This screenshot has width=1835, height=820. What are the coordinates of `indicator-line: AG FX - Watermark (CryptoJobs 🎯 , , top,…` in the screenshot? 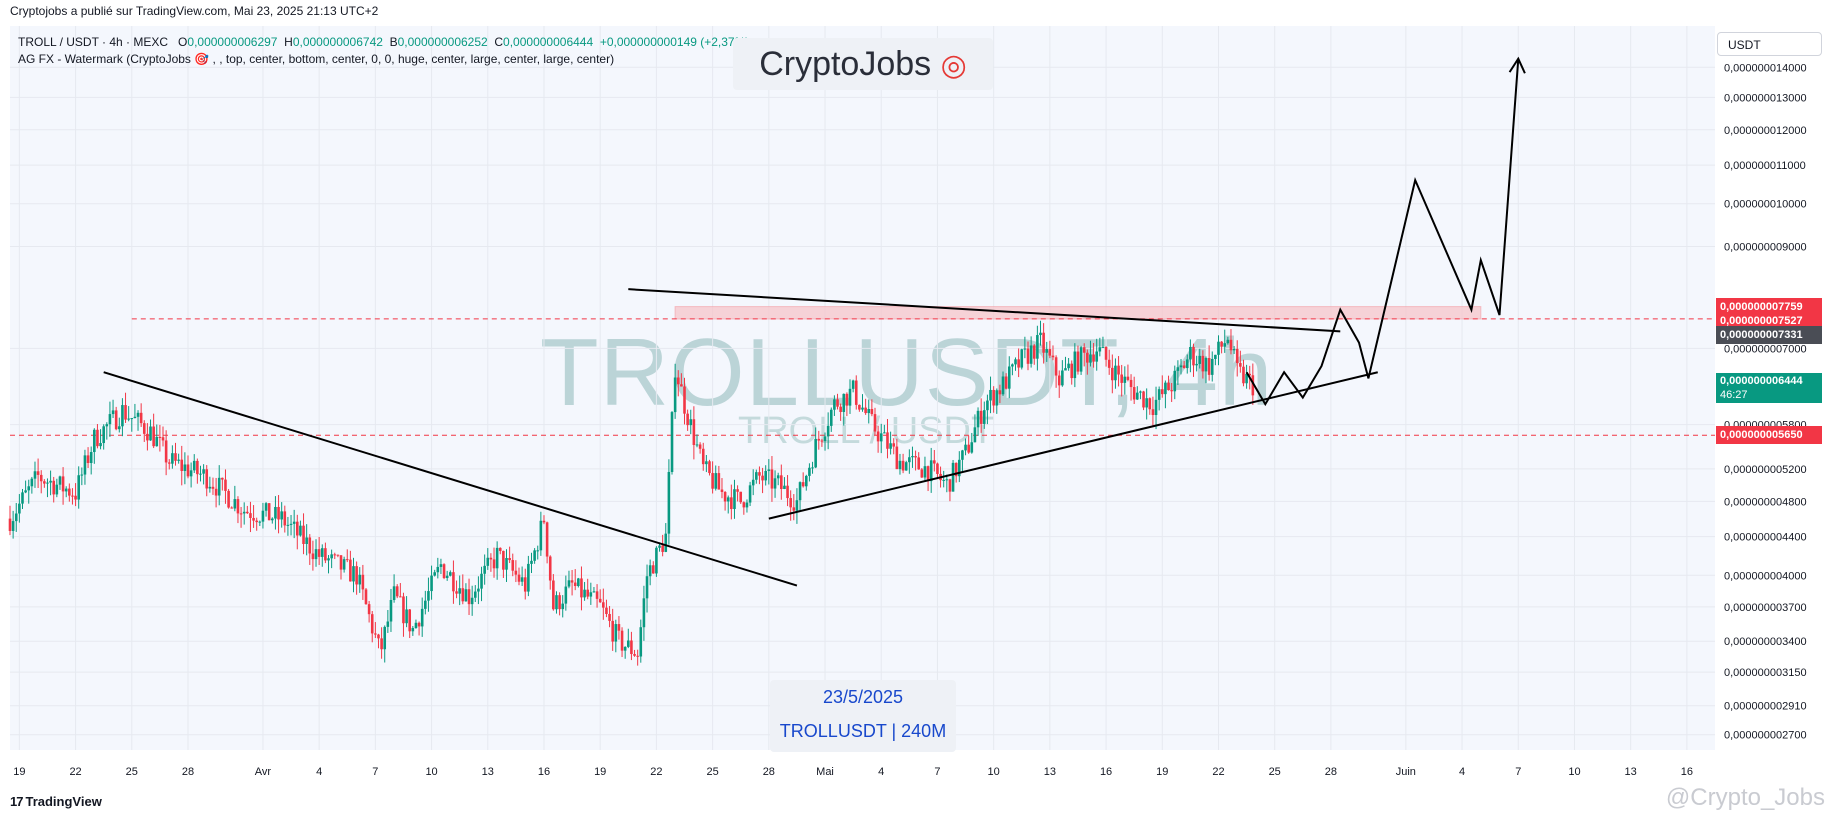 It's located at (316, 59).